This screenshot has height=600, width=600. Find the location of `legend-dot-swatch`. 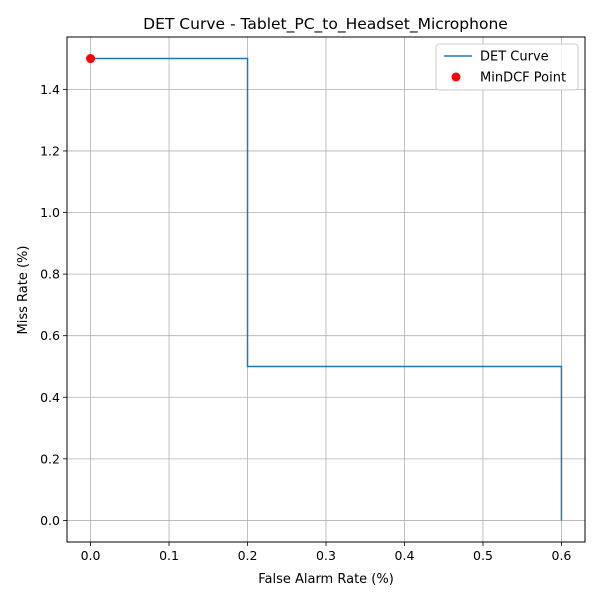

legend-dot-swatch is located at coordinates (456, 77).